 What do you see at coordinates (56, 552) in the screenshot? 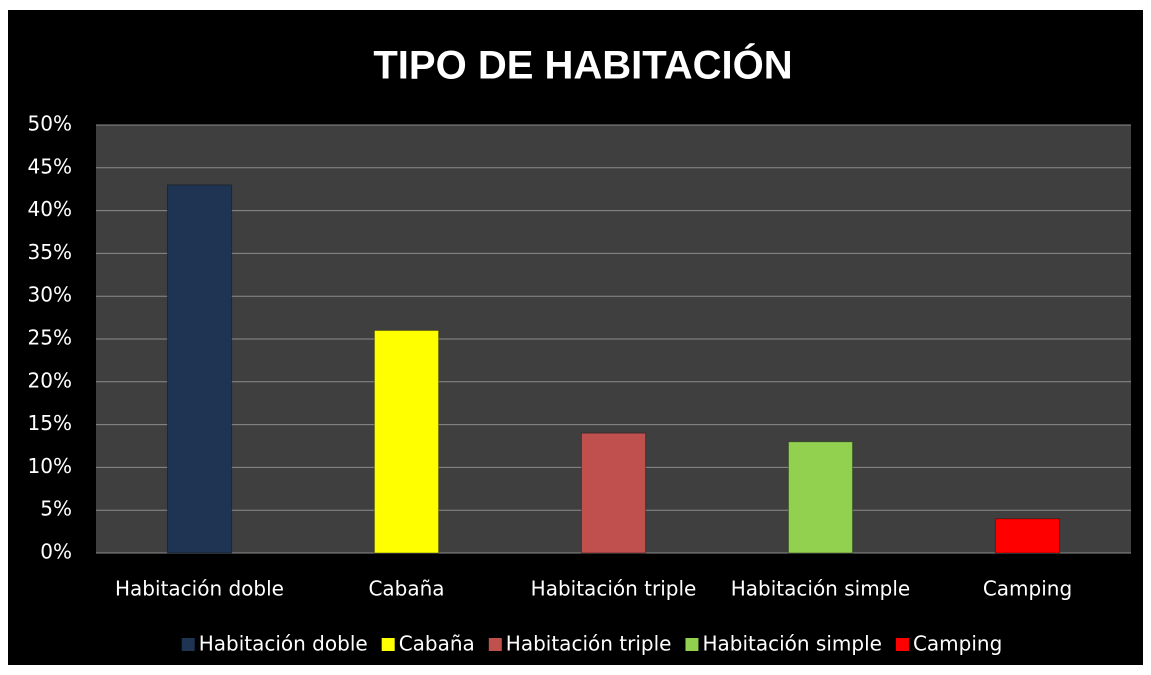
I see `y-tick-label: 0%` at bounding box center [56, 552].